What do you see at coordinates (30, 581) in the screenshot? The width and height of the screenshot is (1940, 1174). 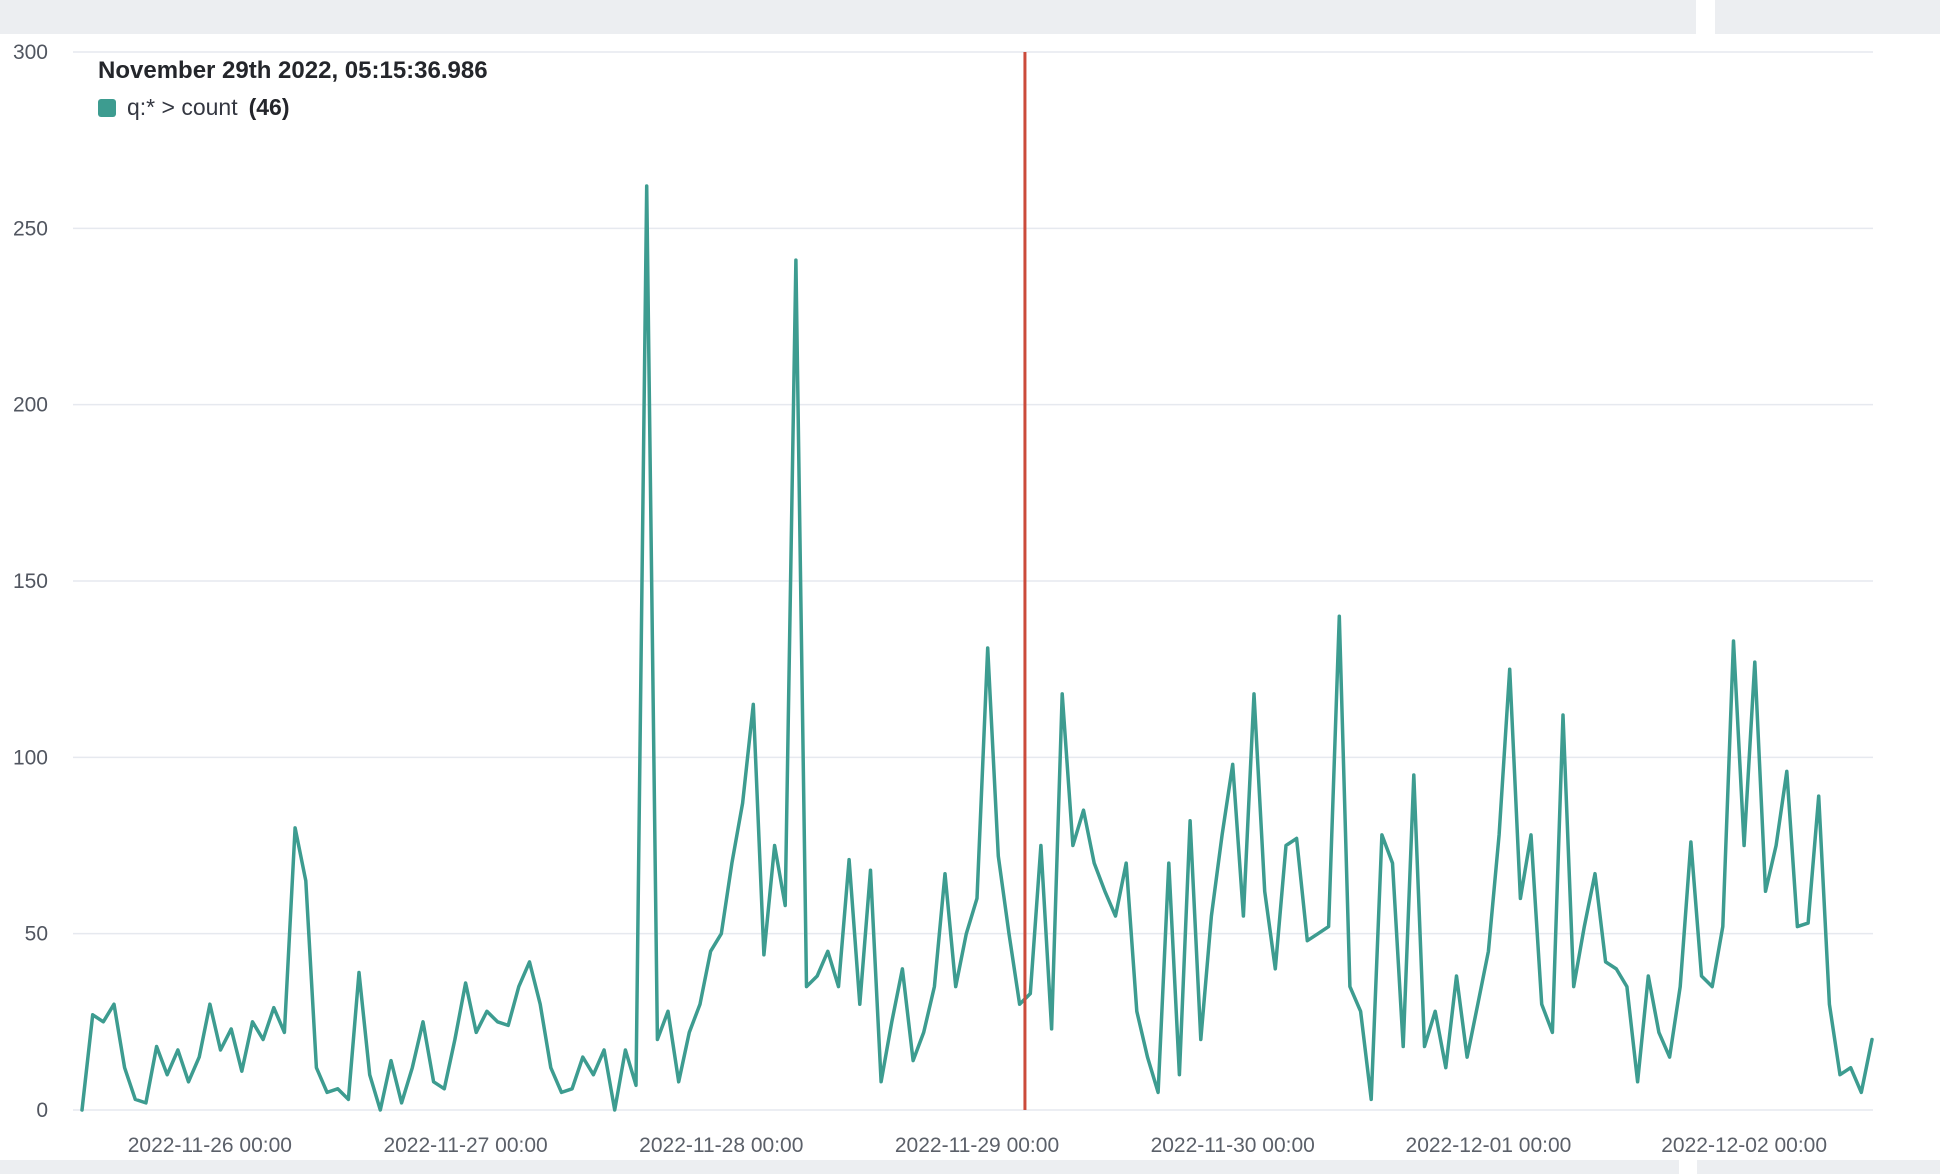 I see `y-axis-label-150: 150` at bounding box center [30, 581].